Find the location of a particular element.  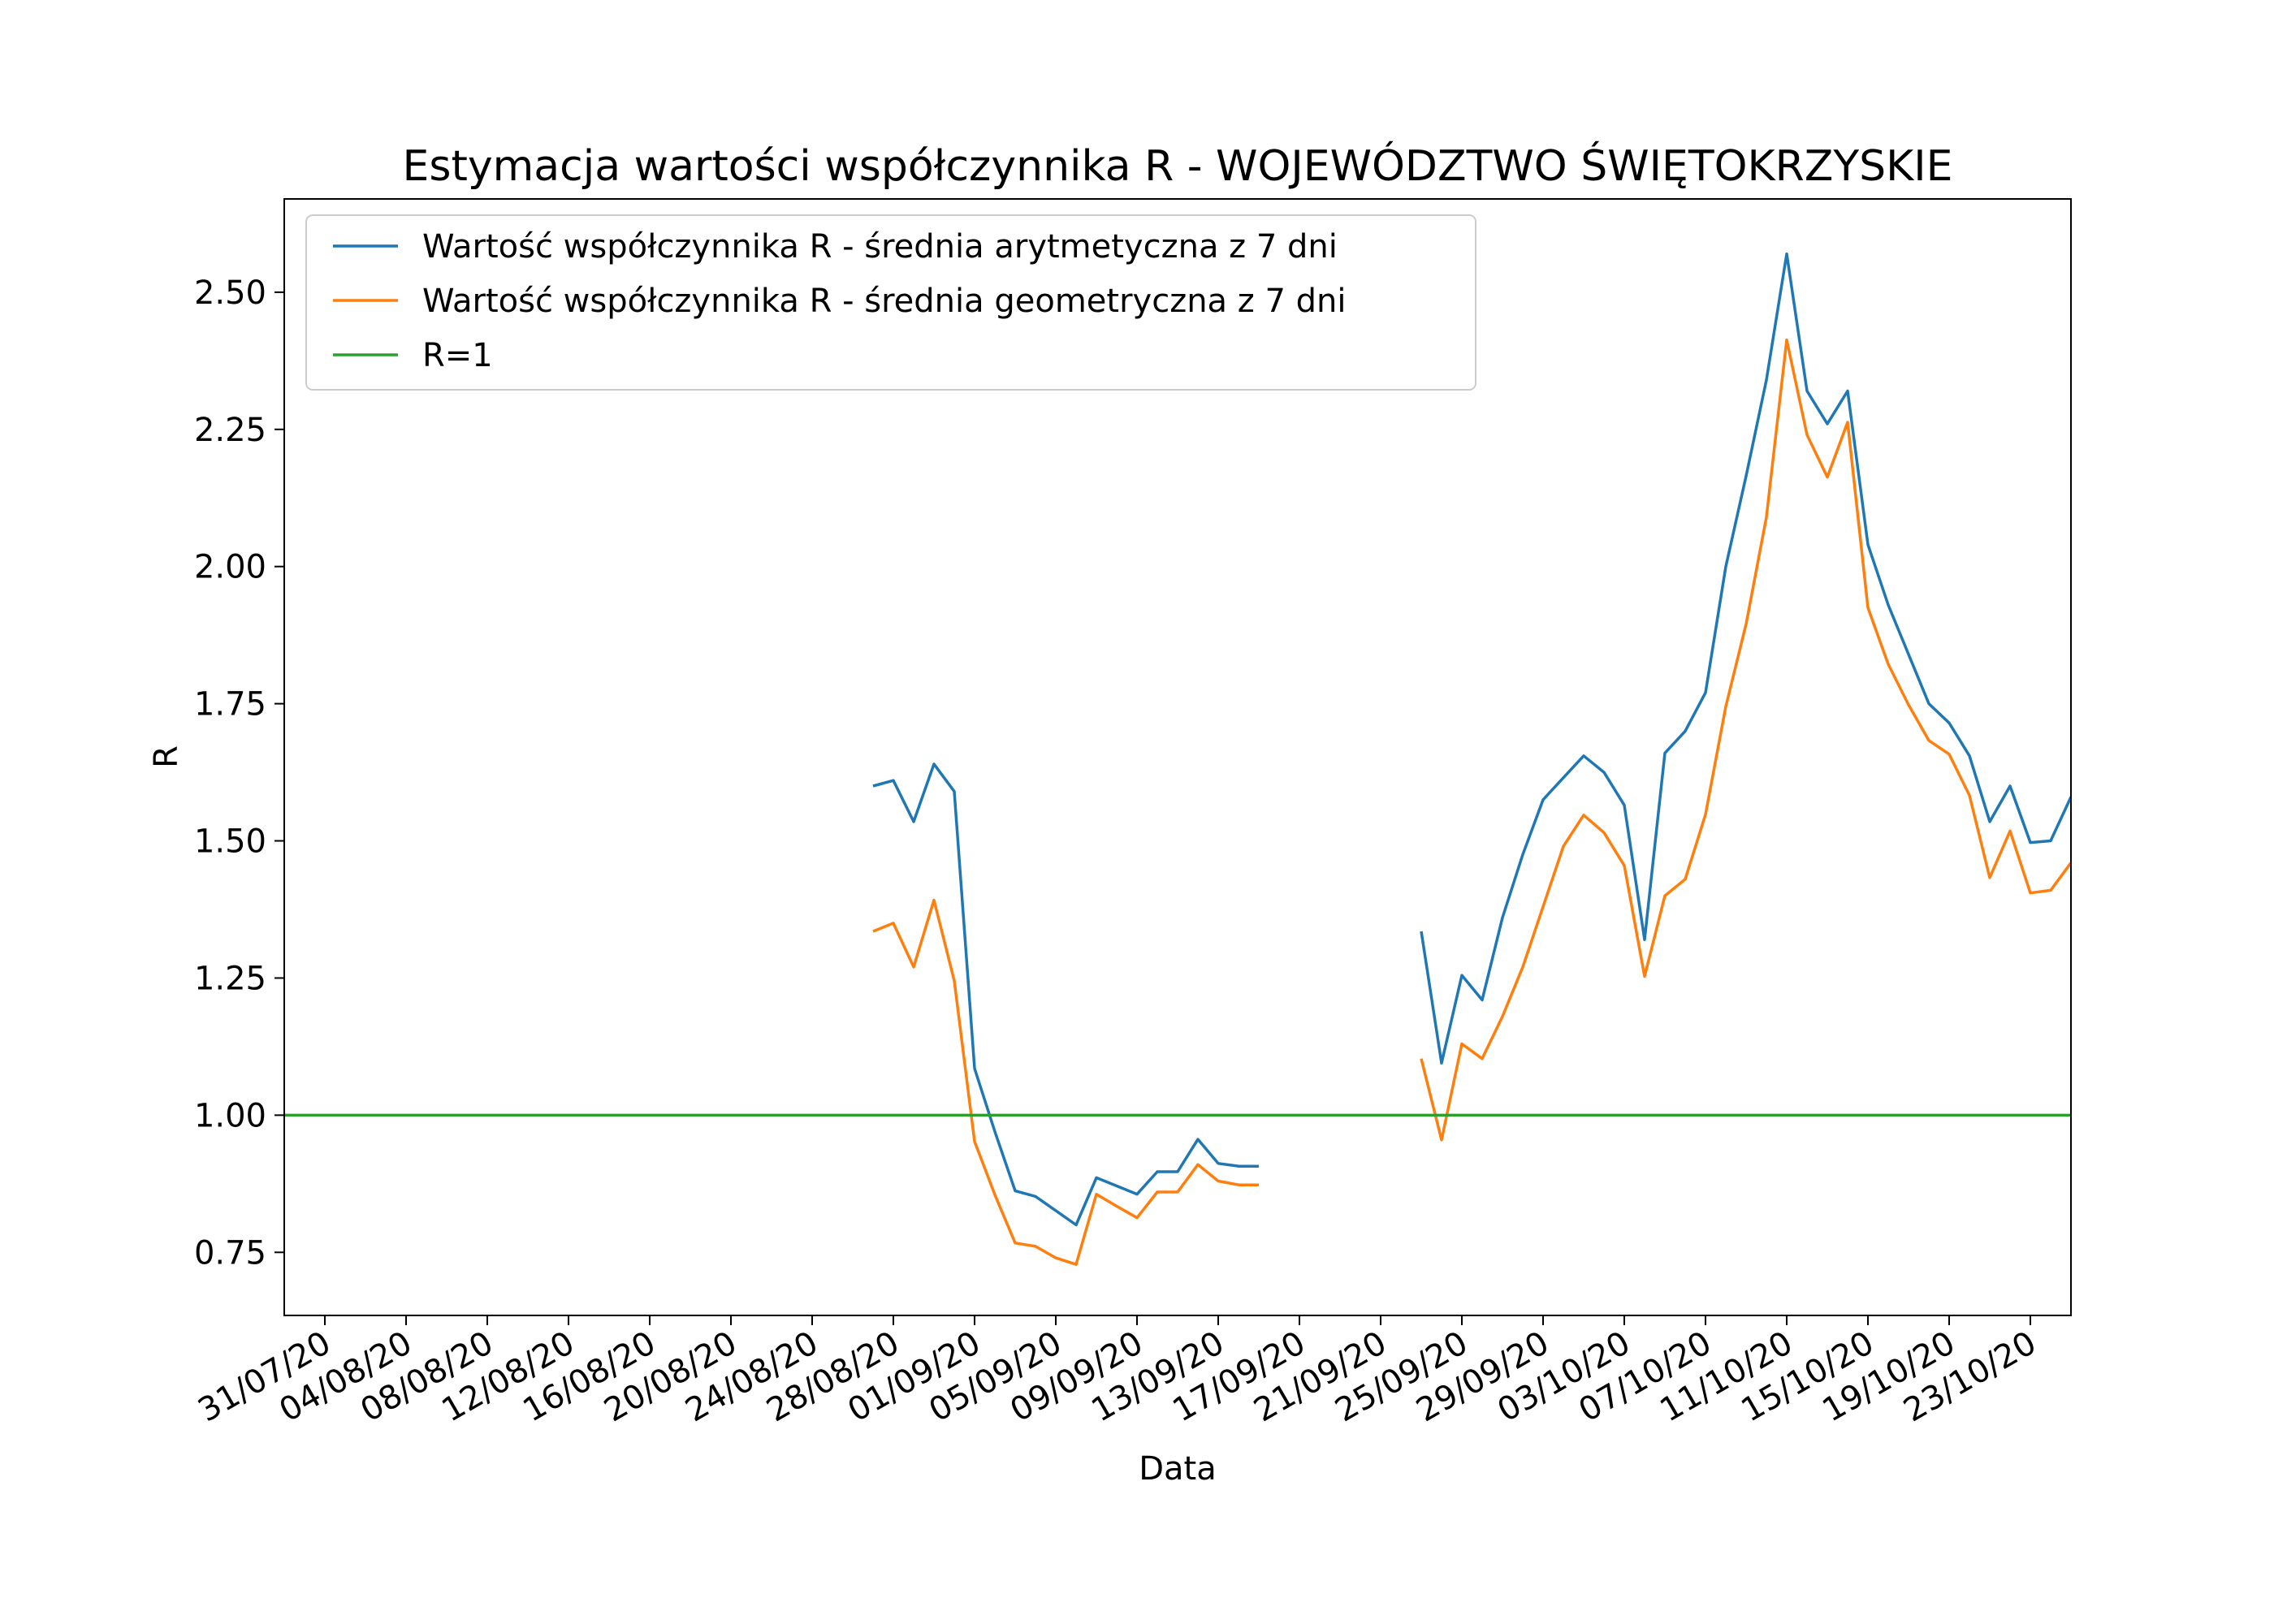

legend-box is located at coordinates (891, 303).